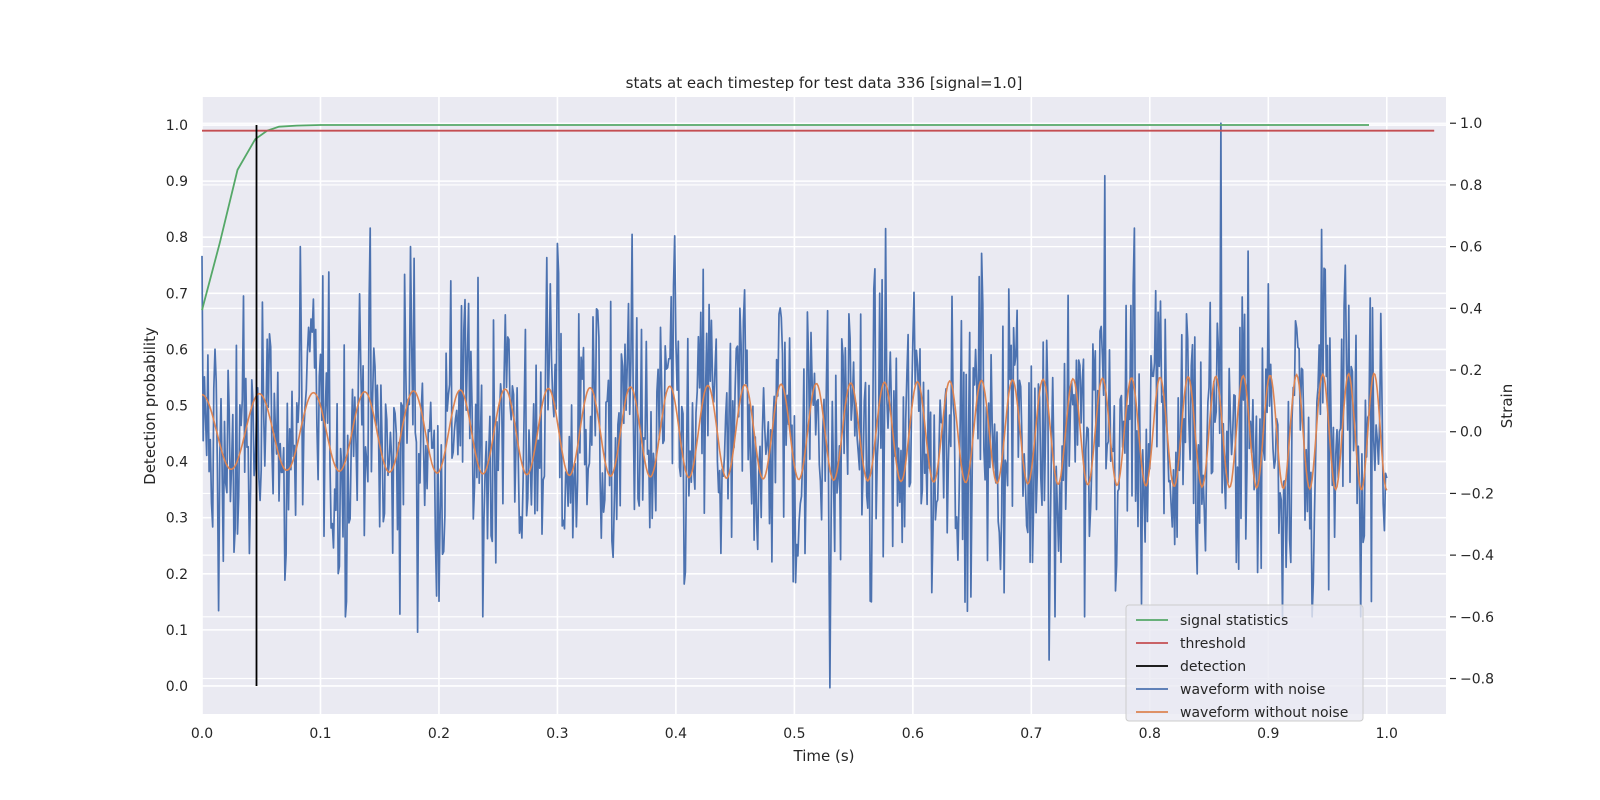  What do you see at coordinates (177, 182) in the screenshot?
I see `y-tick-label: 0.9` at bounding box center [177, 182].